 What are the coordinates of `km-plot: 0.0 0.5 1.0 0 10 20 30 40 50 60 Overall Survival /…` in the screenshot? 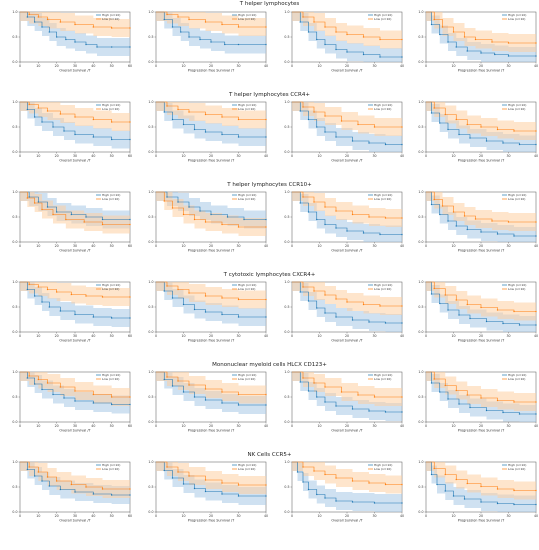 It's located at (72, 221).